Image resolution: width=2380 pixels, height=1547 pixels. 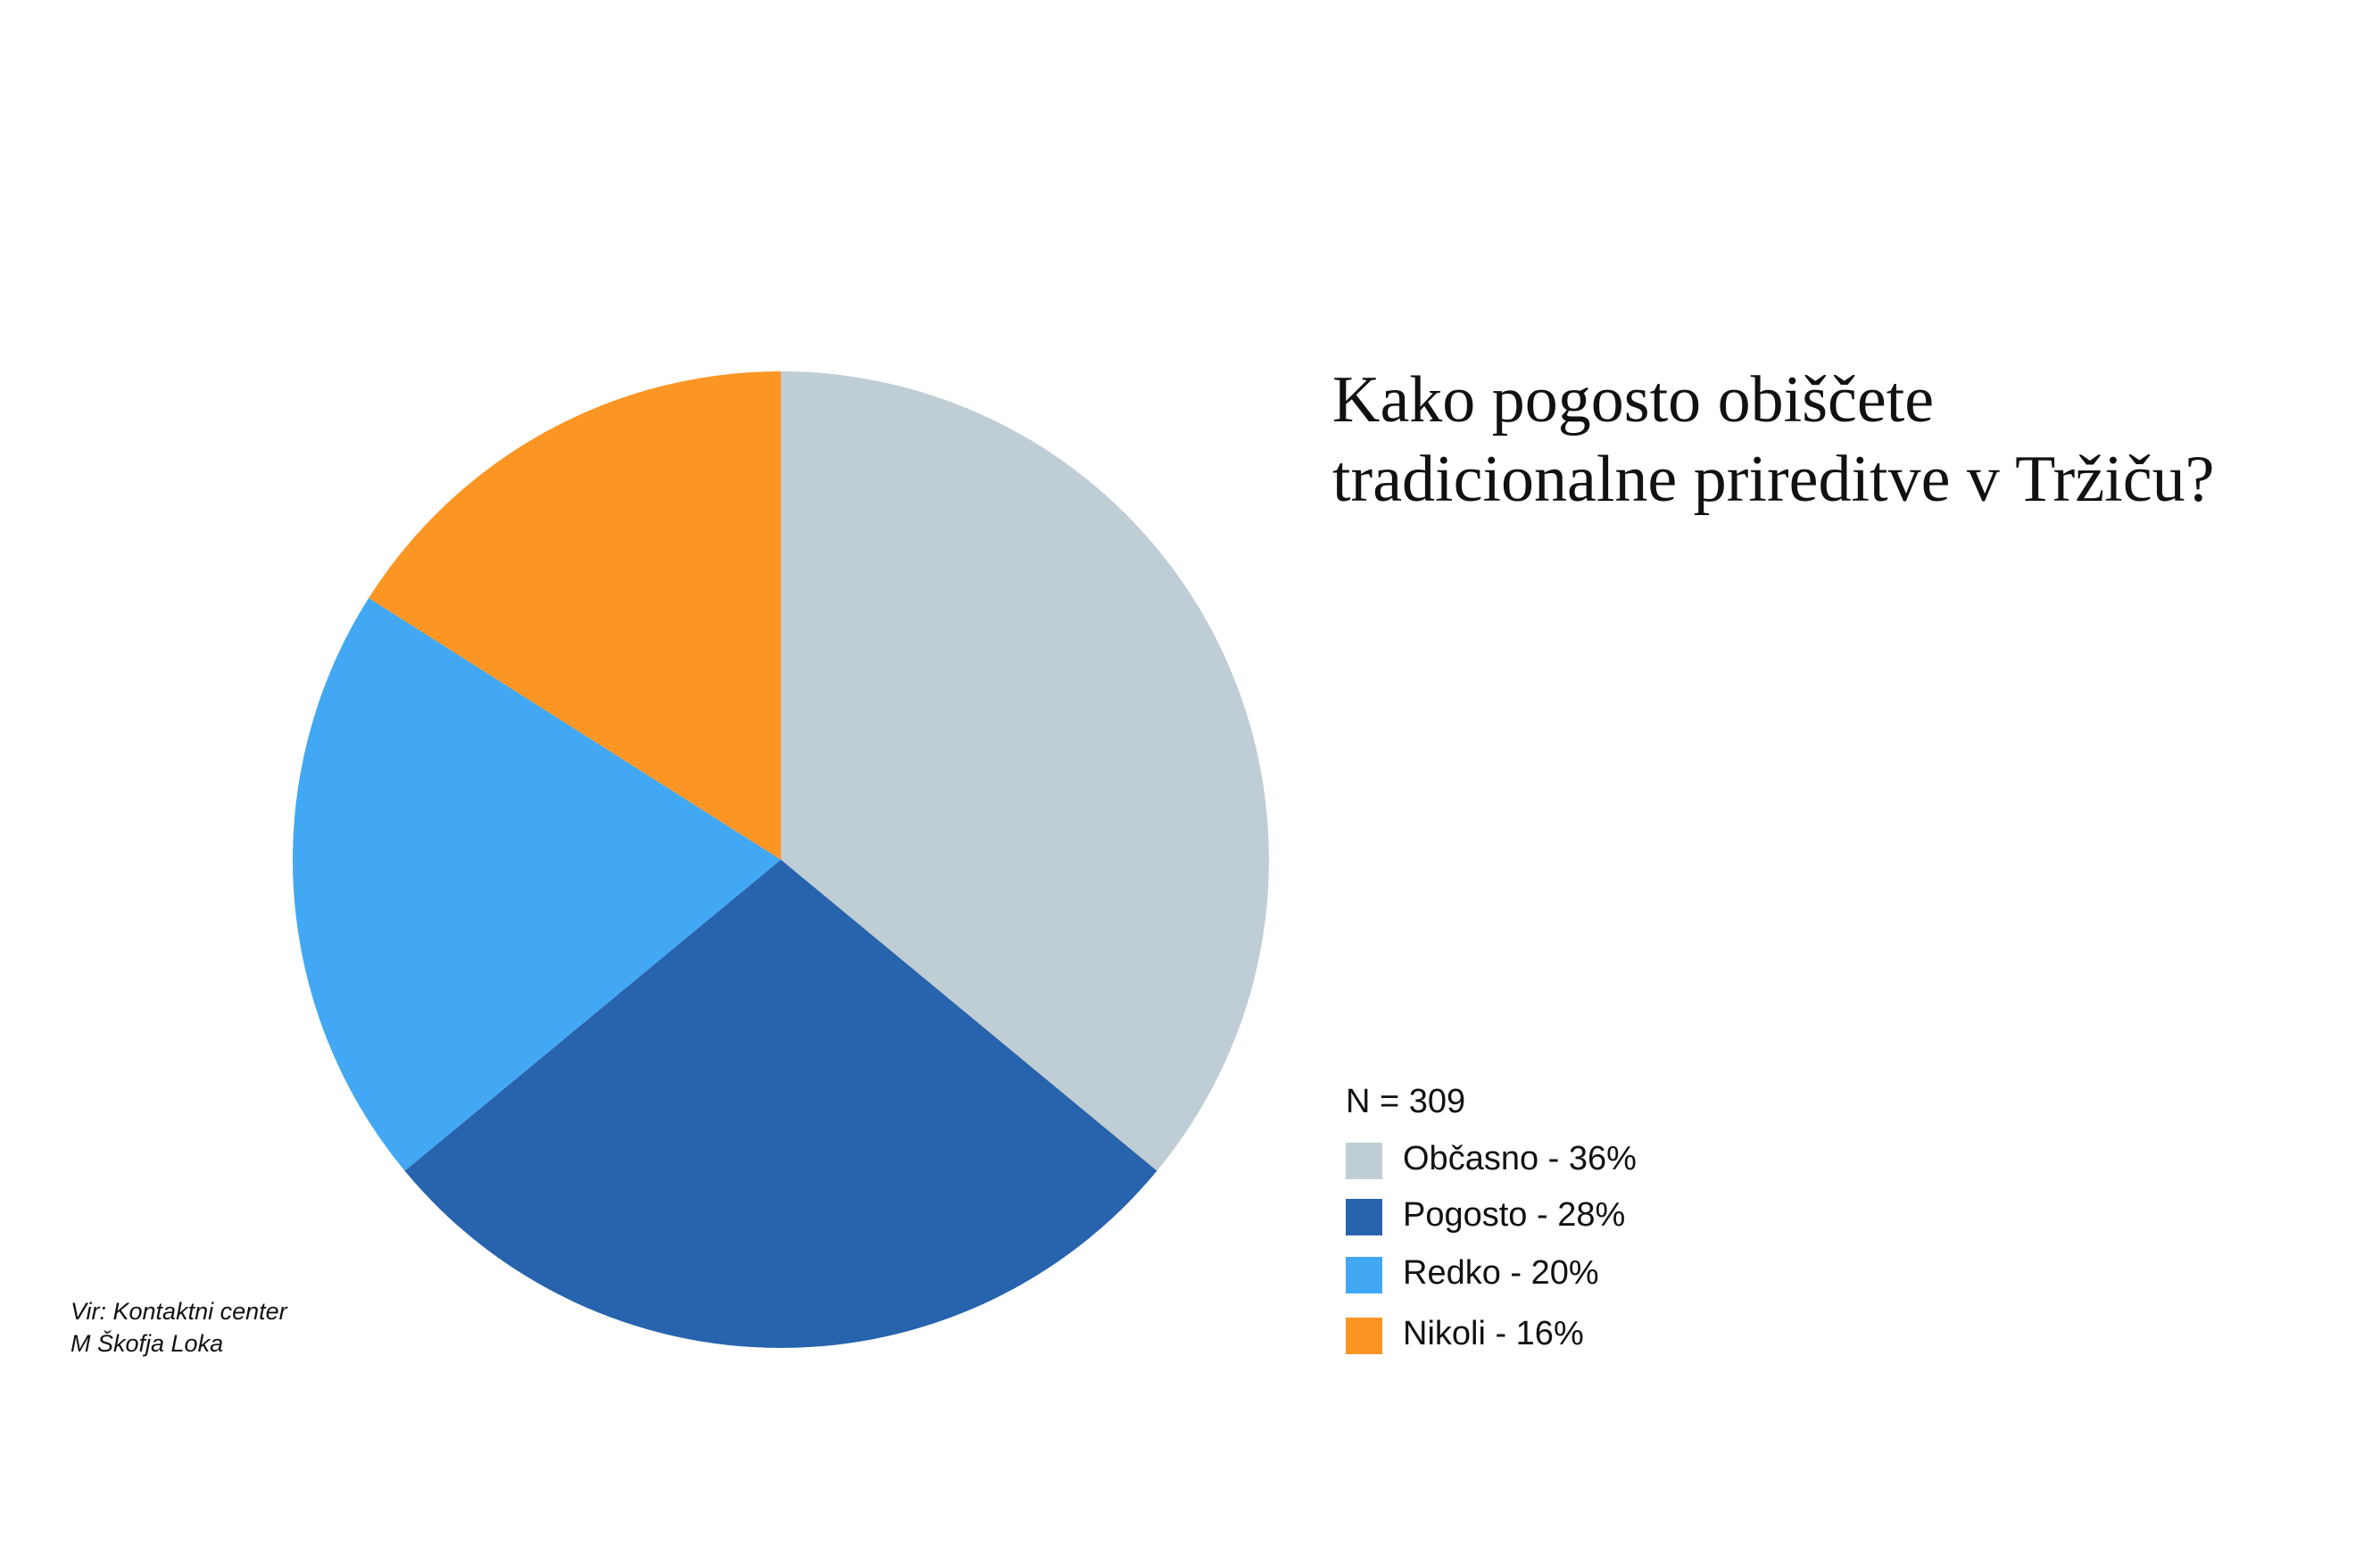 I want to click on legend-label: Redko - 20%, so click(x=1501, y=1273).